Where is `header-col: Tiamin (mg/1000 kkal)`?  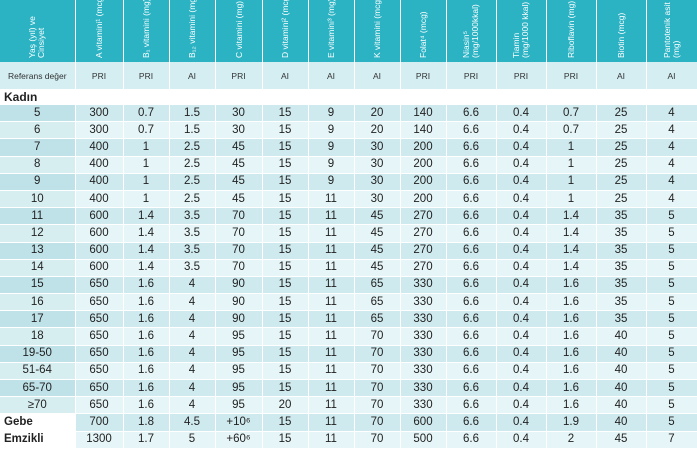
header-col: Tiamin (mg/1000 kkal) is located at coordinates (521, 31).